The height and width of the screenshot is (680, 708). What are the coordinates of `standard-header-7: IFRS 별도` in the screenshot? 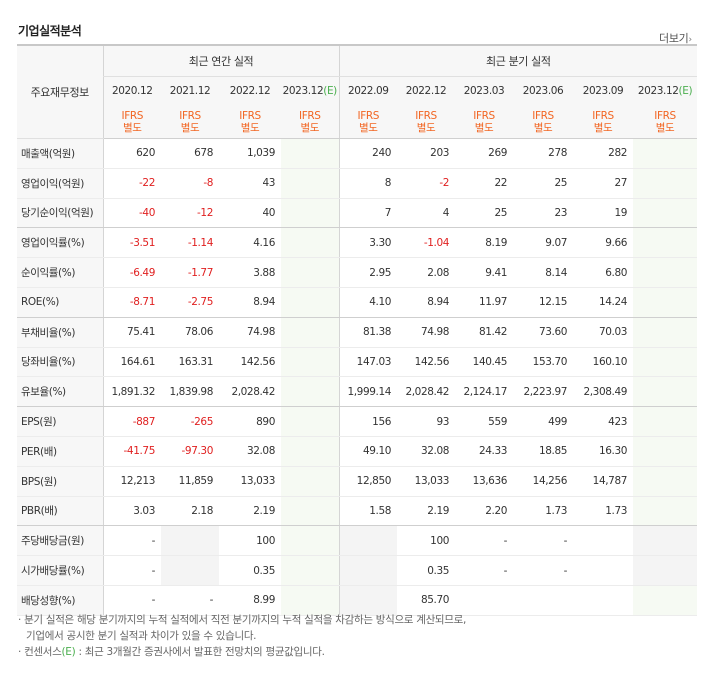 It's located at (543, 122).